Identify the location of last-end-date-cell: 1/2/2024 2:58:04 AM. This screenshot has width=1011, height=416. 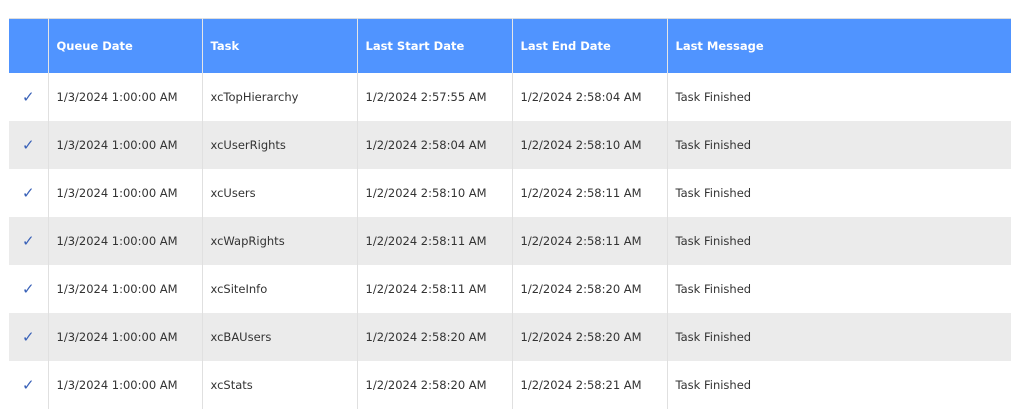
(590, 97).